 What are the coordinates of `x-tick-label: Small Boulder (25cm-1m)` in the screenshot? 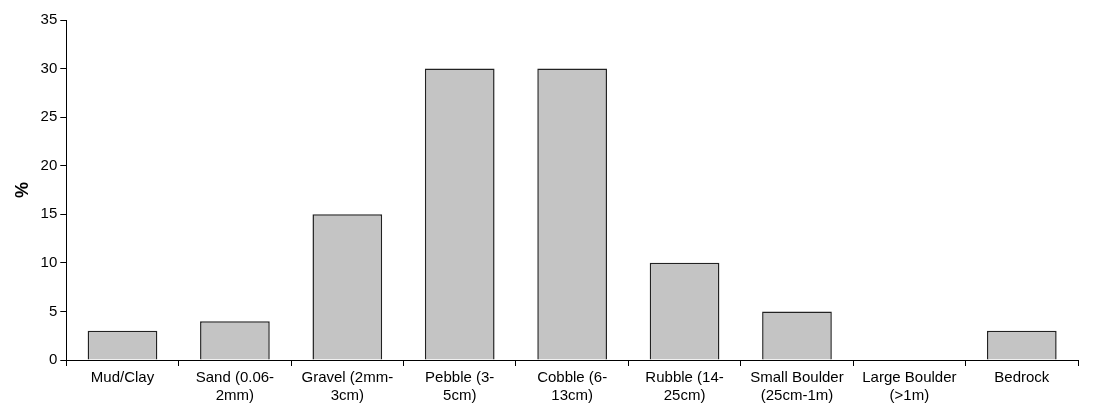 It's located at (797, 386).